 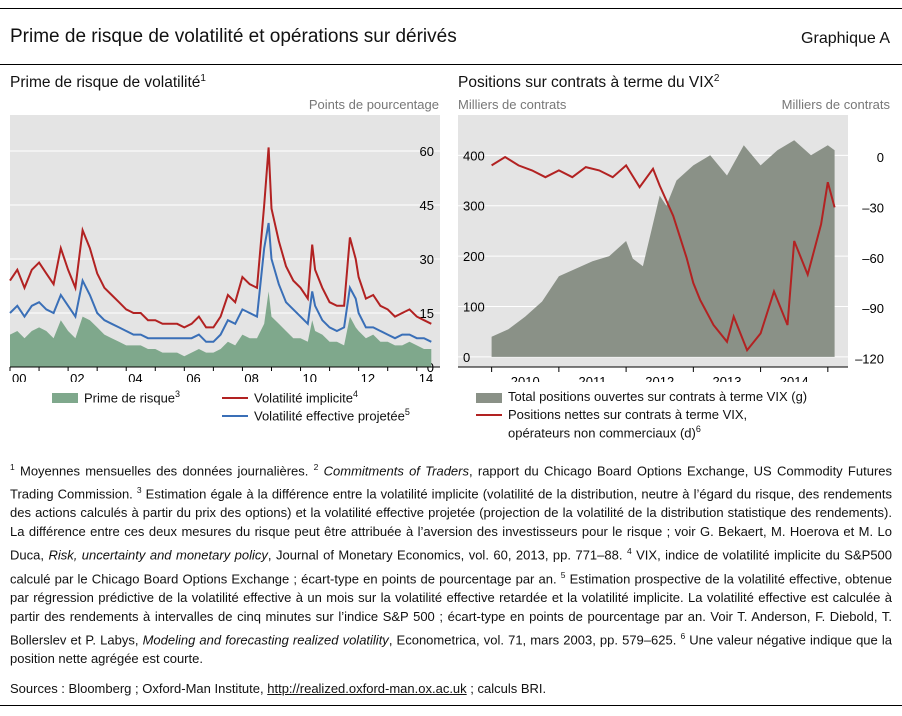 What do you see at coordinates (235, 398) in the screenshot?
I see `legend-swatch-implied-vol` at bounding box center [235, 398].